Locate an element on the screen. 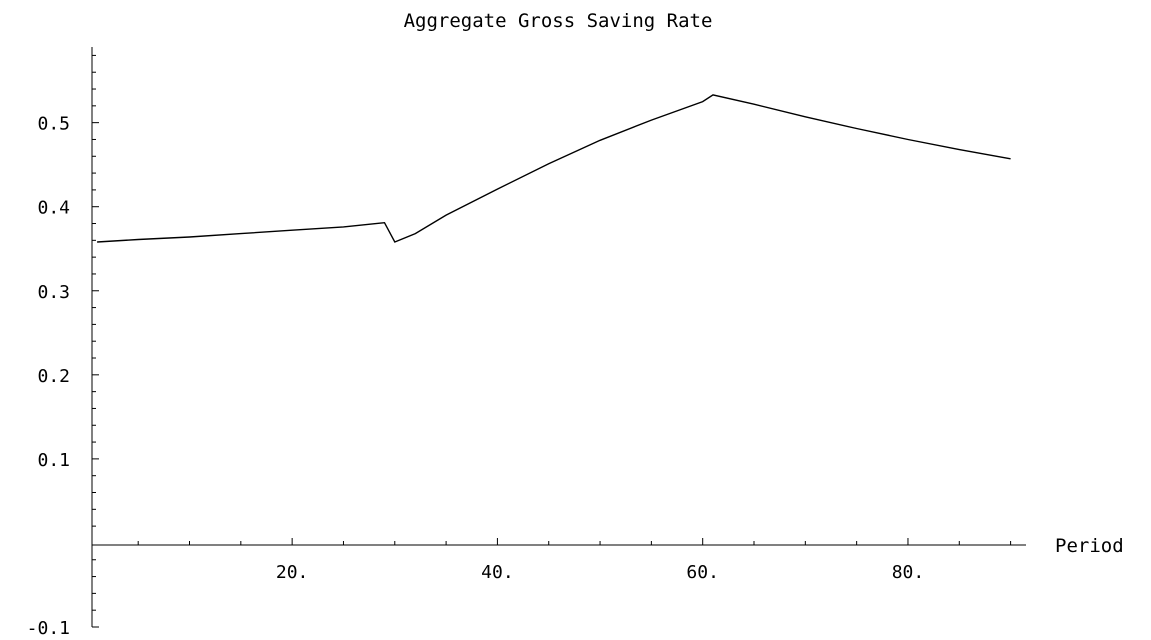 The width and height of the screenshot is (1151, 640). x-axis-title: Period is located at coordinates (1089, 546).